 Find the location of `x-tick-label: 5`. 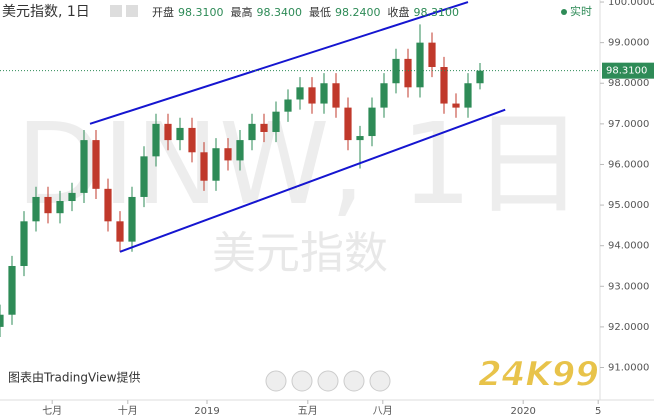

x-tick-label: 5 is located at coordinates (598, 411).